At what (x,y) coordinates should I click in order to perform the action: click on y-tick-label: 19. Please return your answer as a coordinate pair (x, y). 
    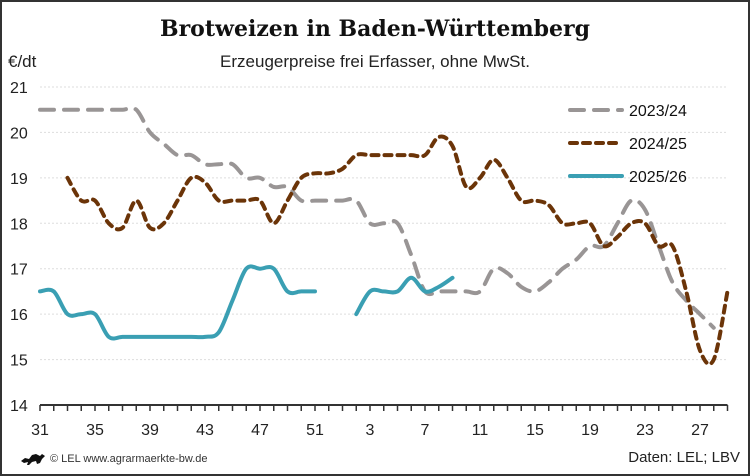
    Looking at the image, I should click on (19, 179).